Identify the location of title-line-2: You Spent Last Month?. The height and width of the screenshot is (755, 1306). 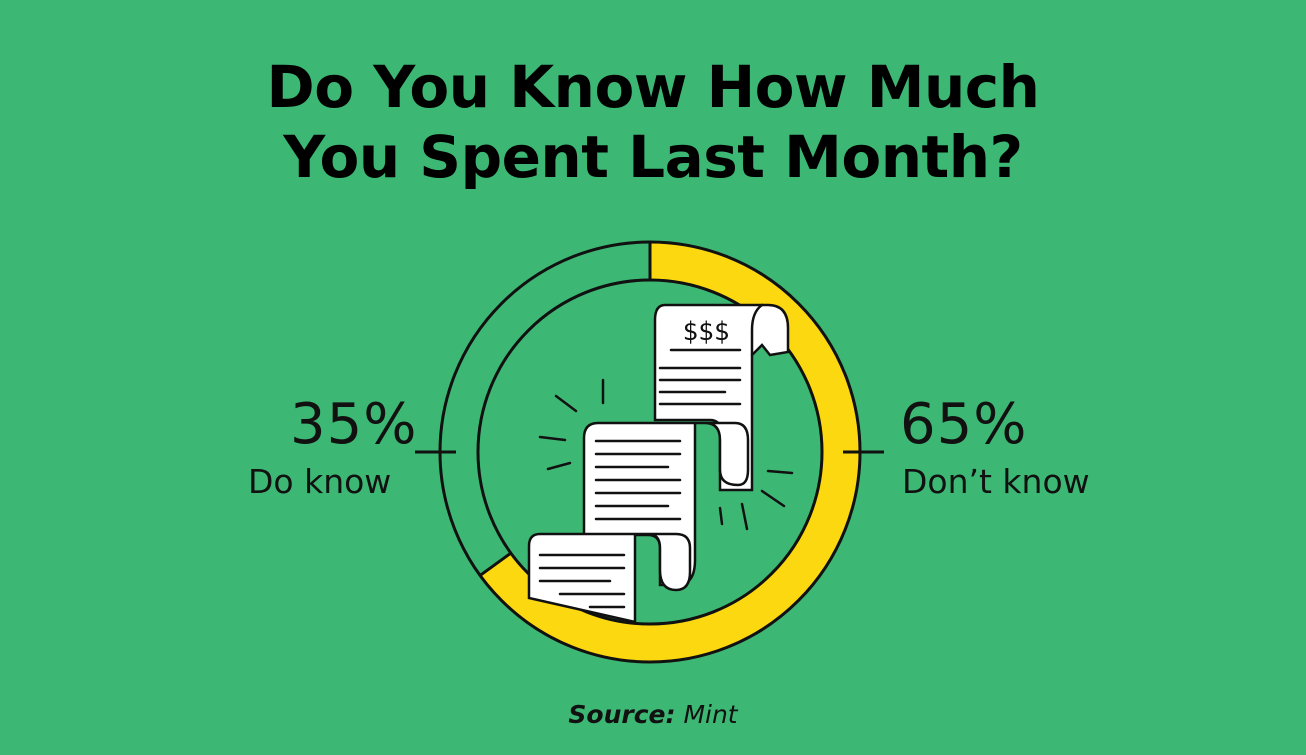
(653, 157).